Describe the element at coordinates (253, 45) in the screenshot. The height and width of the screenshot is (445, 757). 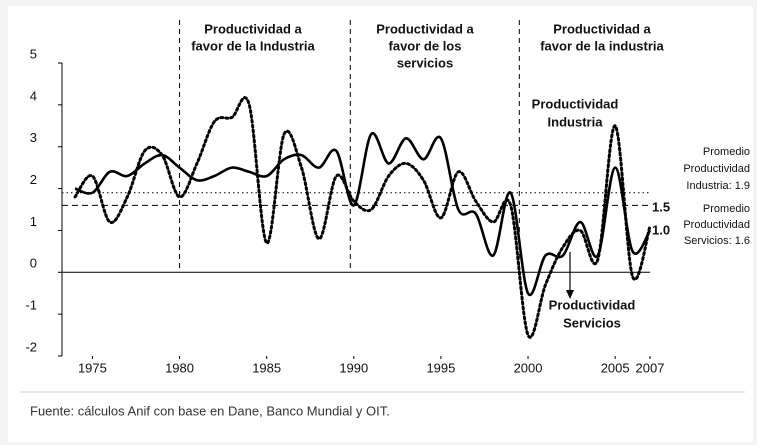
I see `annotation: favor de la Industria` at that location.